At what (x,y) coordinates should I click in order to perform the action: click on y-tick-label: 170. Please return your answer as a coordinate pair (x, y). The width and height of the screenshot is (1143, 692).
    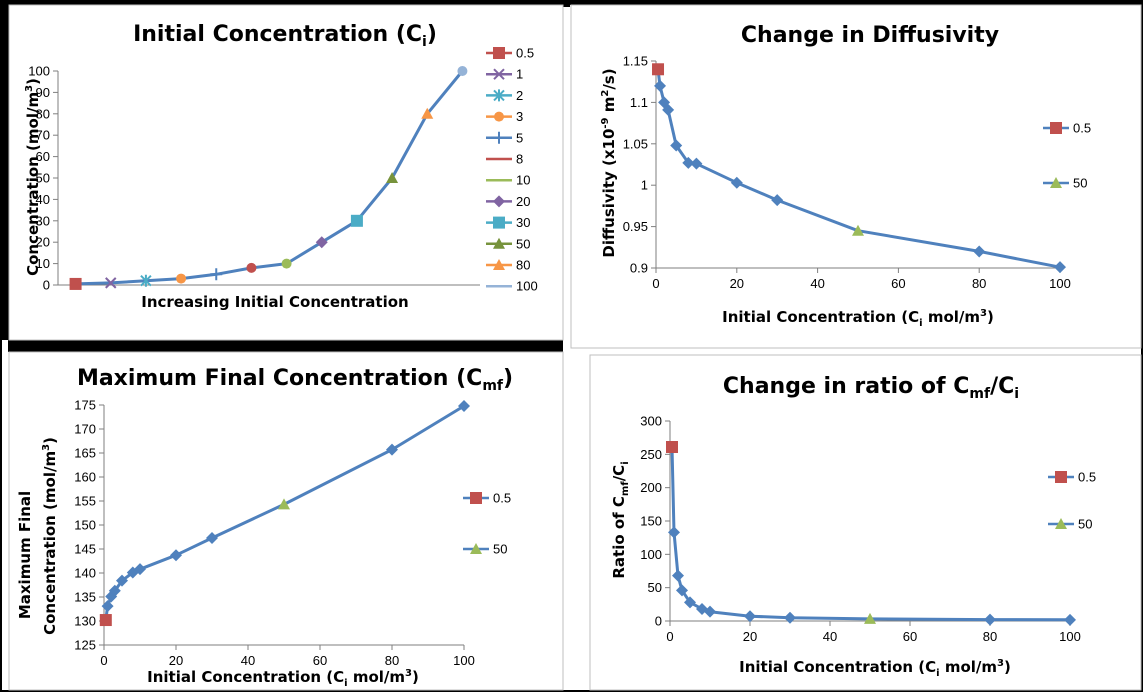
    Looking at the image, I should click on (85, 429).